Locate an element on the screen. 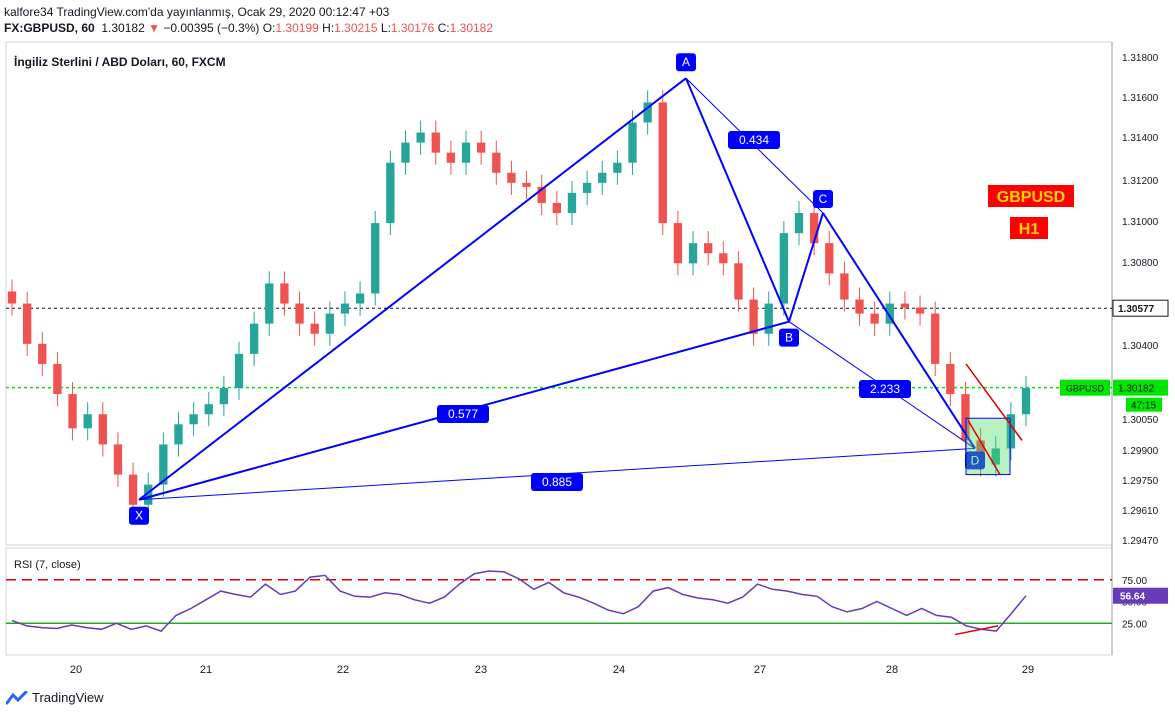  x-tick-label: 22 is located at coordinates (343, 670).